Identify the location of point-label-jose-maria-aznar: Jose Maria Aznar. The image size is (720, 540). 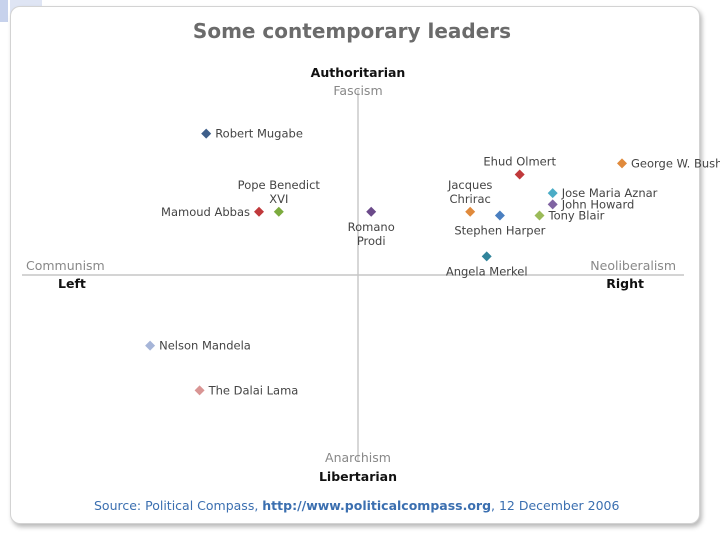
(609, 193).